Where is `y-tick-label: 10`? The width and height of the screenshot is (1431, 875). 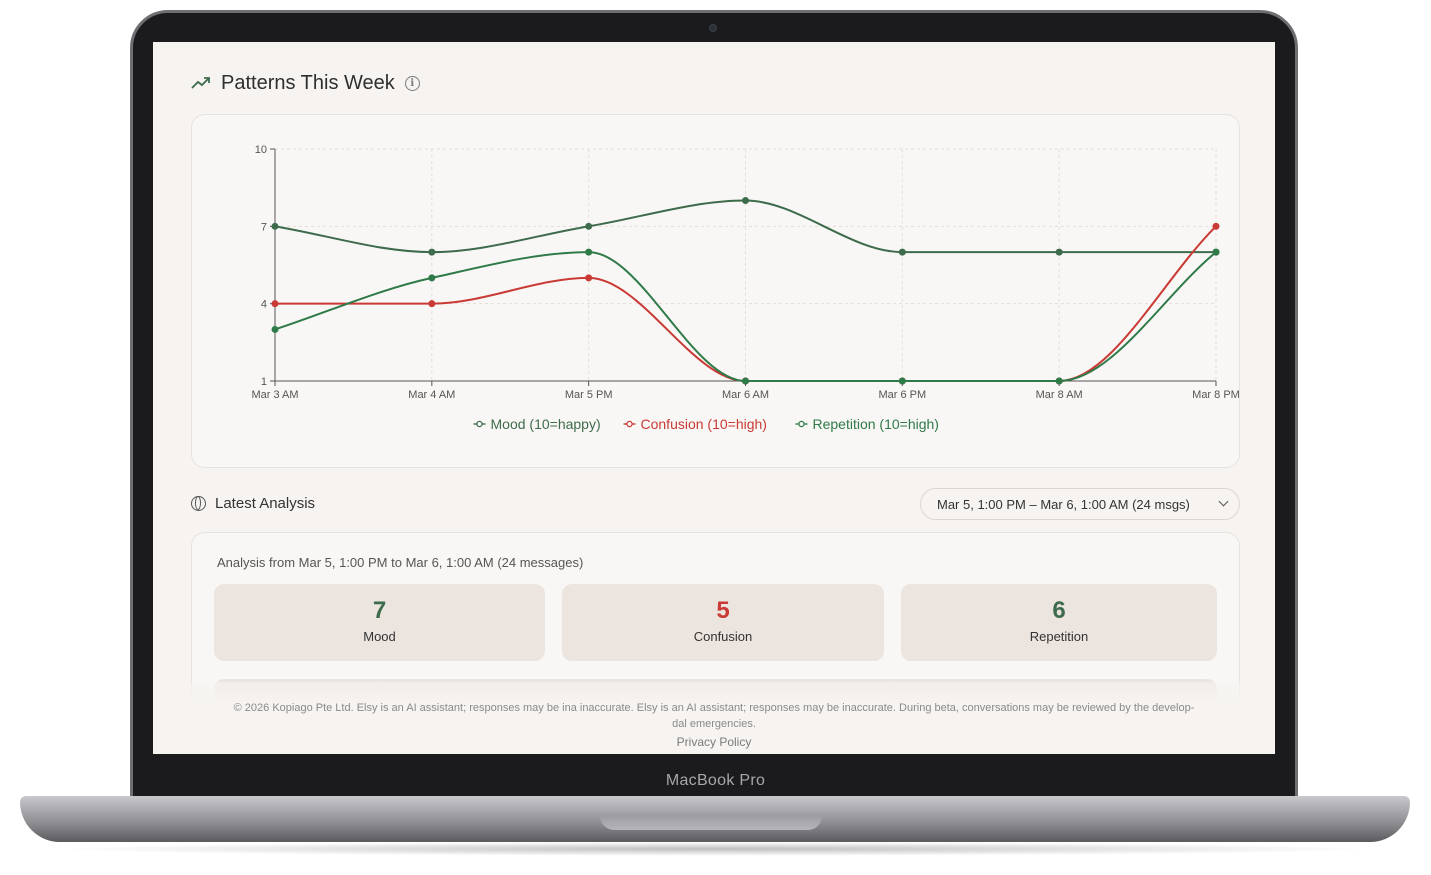
y-tick-label: 10 is located at coordinates (261, 150).